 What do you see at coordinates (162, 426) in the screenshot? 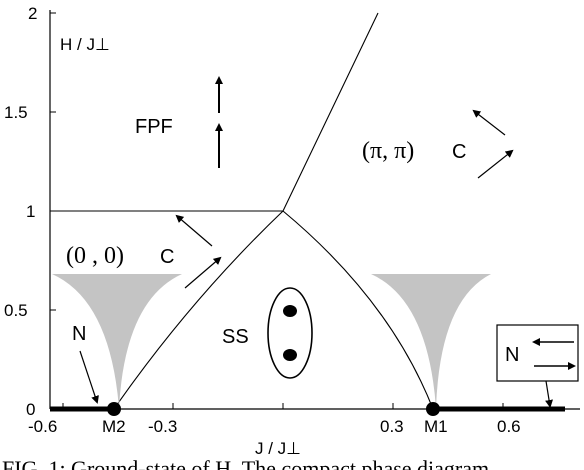
I see `x-tick-label-neg0.3: -0.3` at bounding box center [162, 426].